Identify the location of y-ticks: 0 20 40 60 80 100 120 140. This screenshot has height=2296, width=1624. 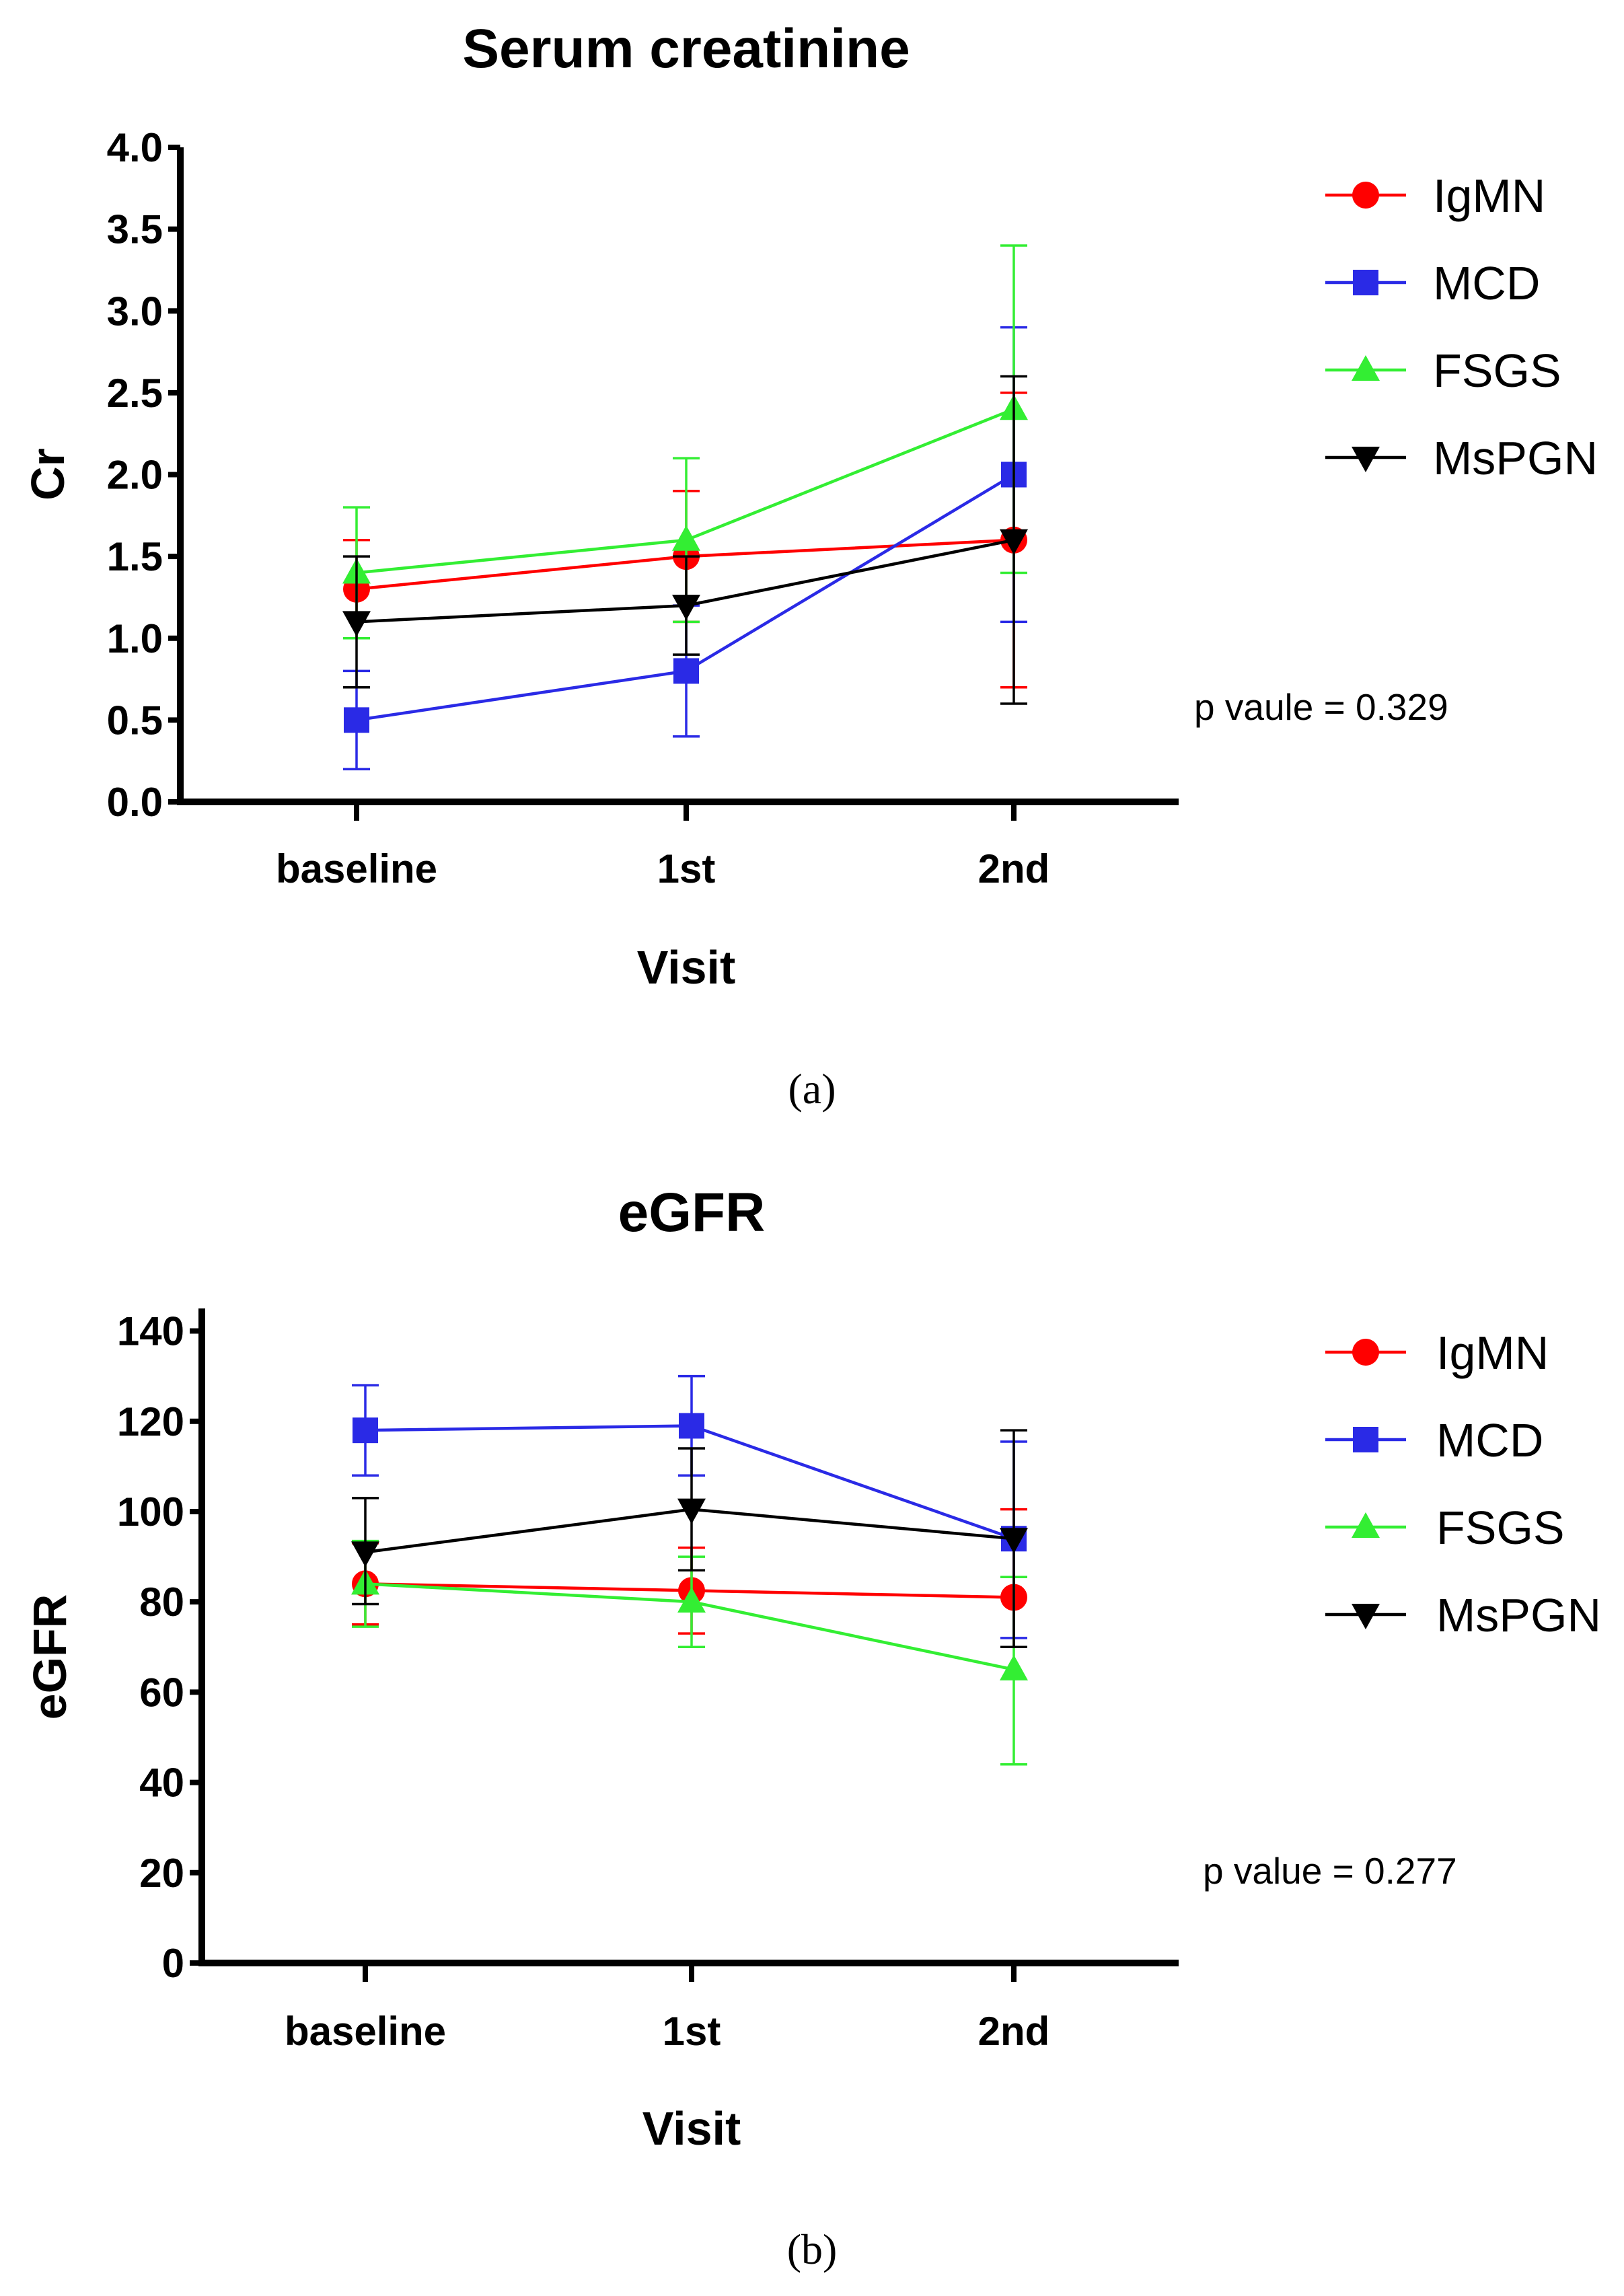
(159, 1647).